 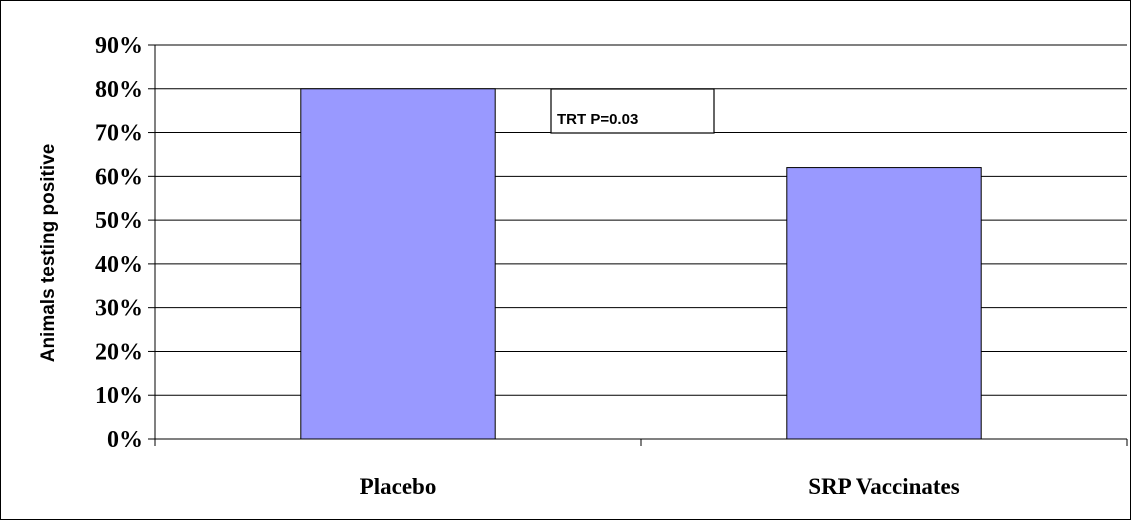 What do you see at coordinates (597, 119) in the screenshot?
I see `annotation-text: TRT P=0.03` at bounding box center [597, 119].